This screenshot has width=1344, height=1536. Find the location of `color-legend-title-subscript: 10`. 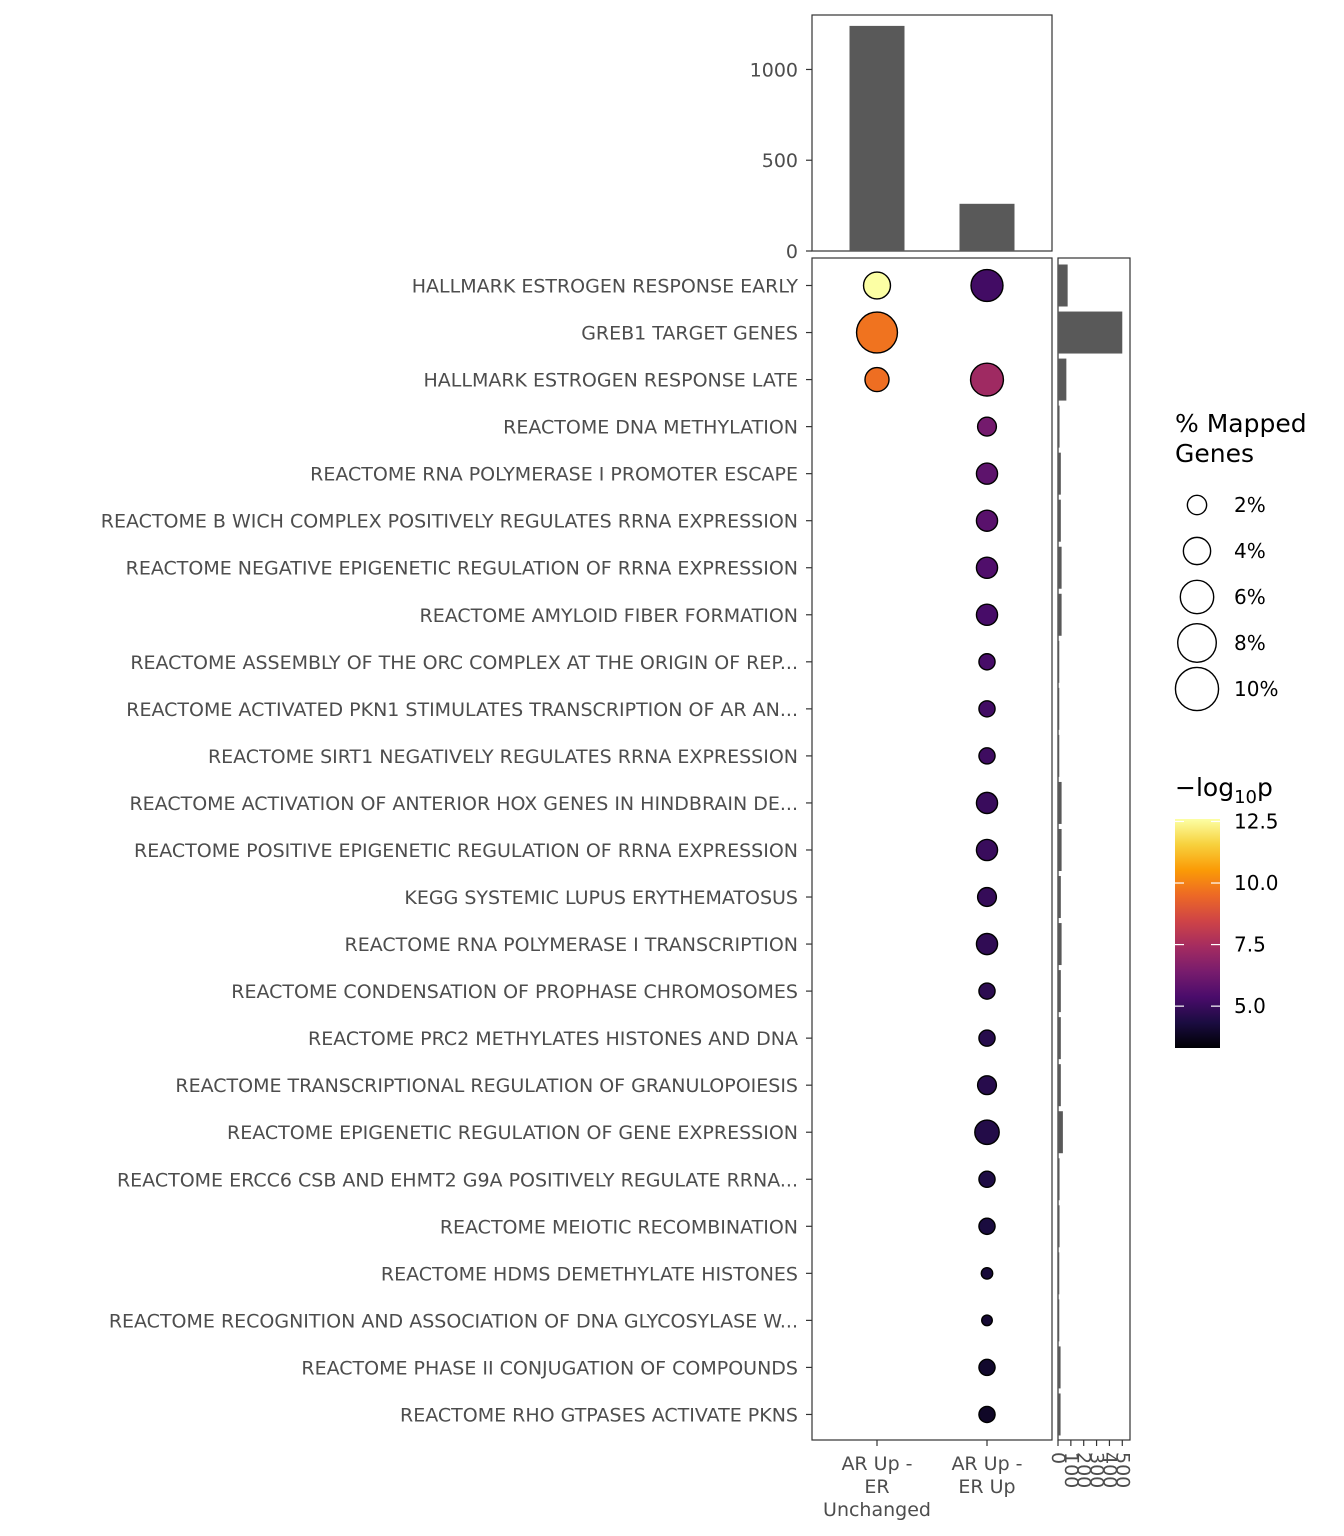

color-legend-title-subscript: 10 is located at coordinates (1245, 797).